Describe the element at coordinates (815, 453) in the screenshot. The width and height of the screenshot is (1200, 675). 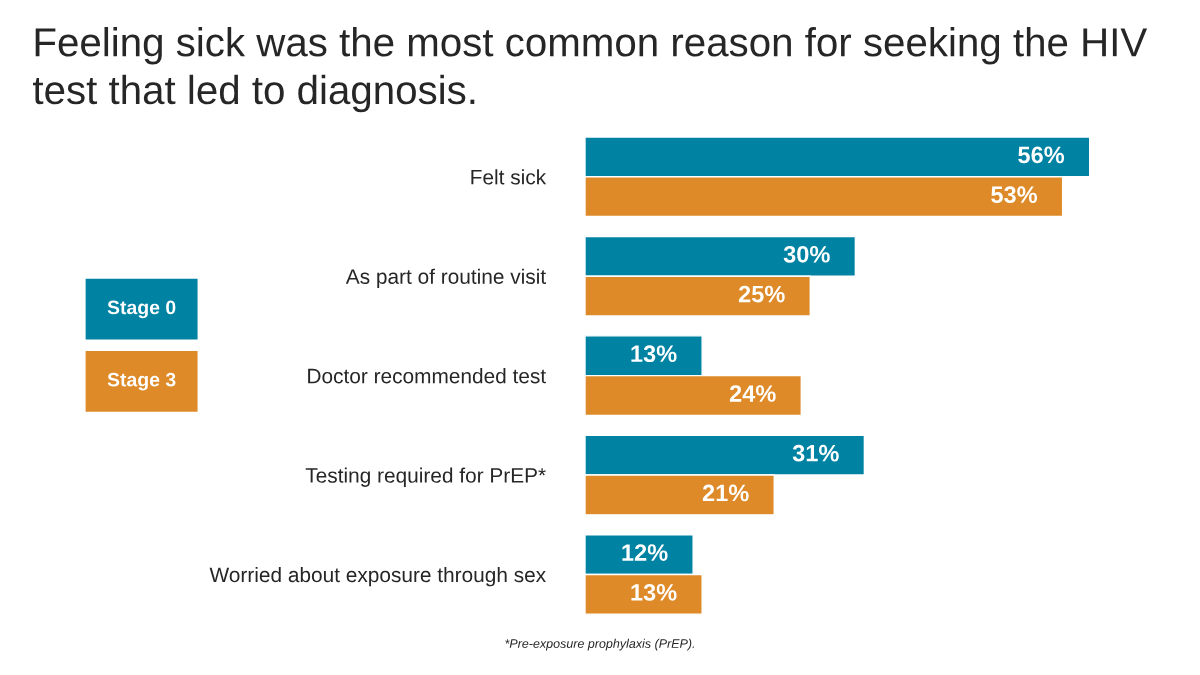
I see `data-label: 31%` at that location.